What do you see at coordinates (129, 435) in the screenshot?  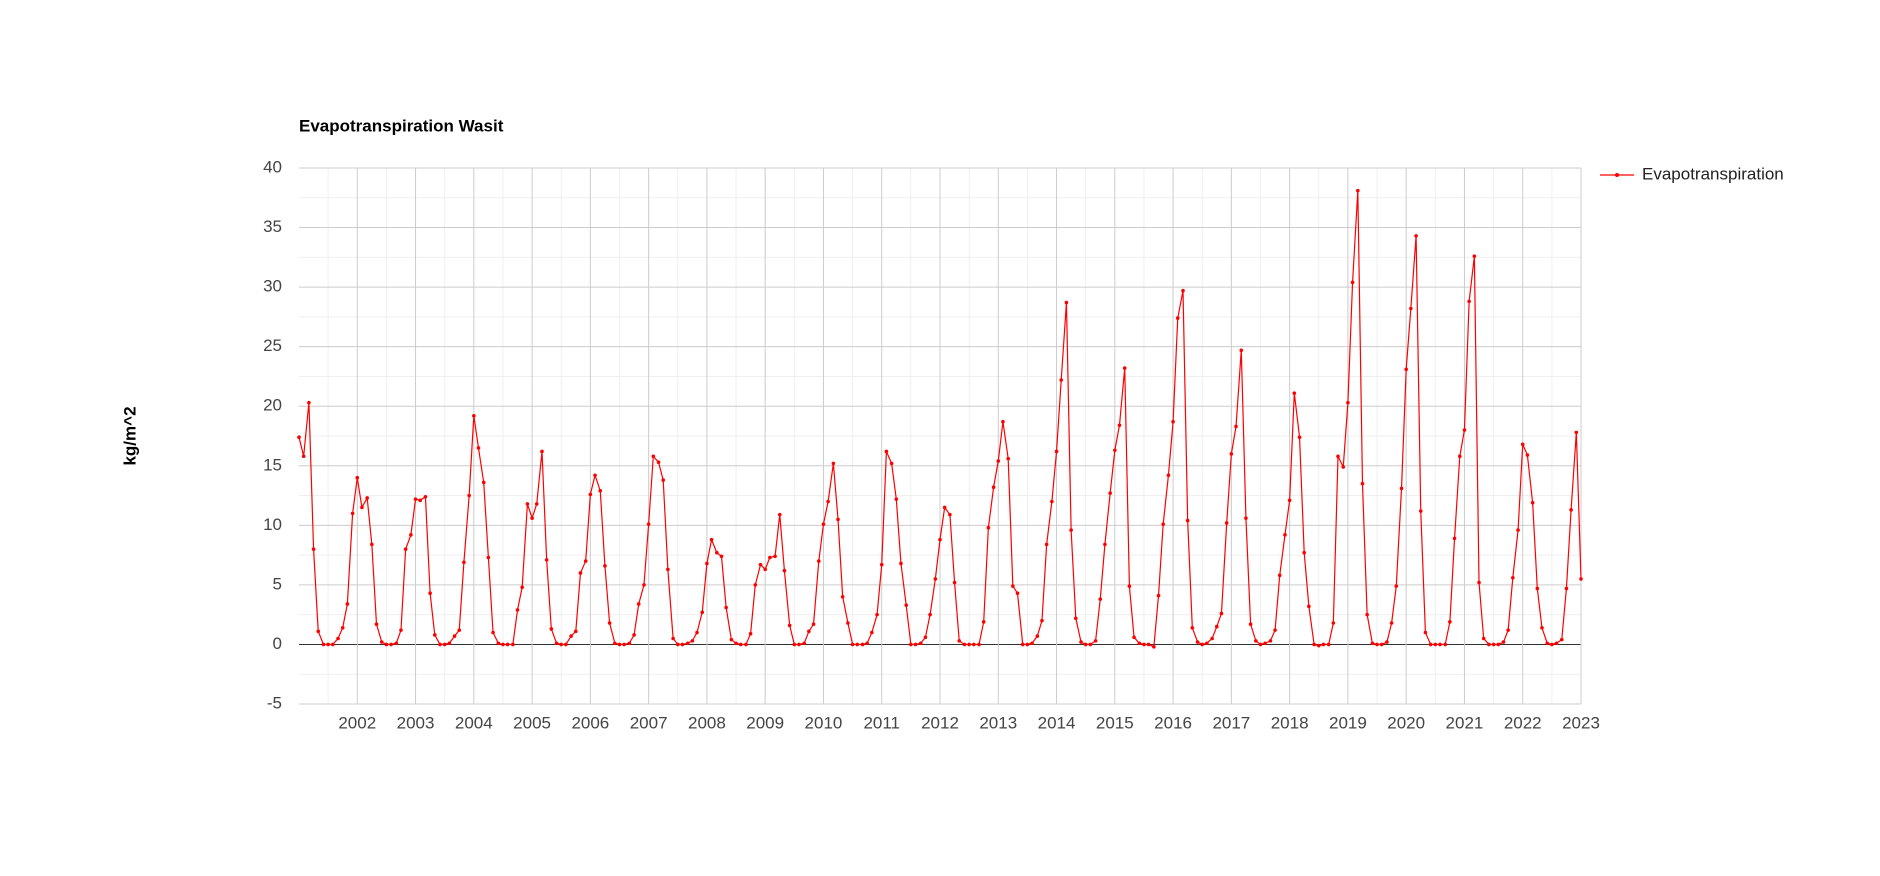 I see `y-axis-label: kg/m^2` at bounding box center [129, 435].